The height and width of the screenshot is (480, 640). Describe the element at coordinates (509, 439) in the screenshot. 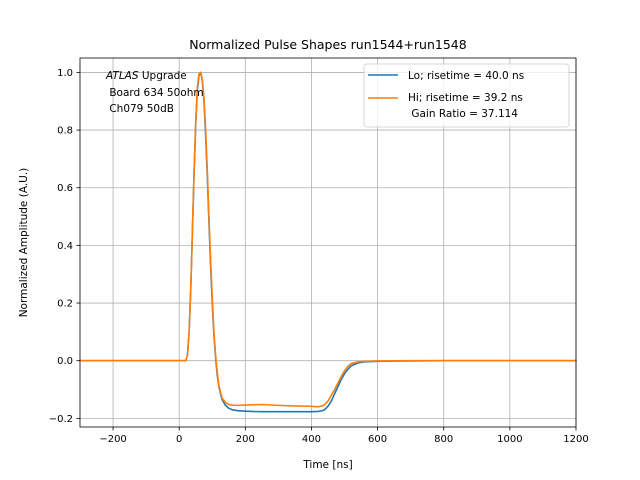

I see `x-tick-label: 1000` at that location.